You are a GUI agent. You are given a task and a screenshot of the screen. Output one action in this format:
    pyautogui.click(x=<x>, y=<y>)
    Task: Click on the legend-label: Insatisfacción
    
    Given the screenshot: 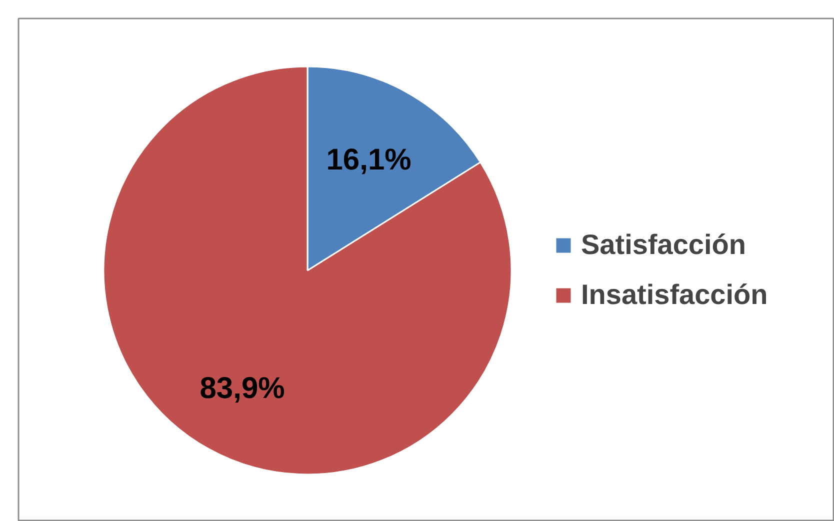 What is the action you would take?
    pyautogui.click(x=674, y=295)
    